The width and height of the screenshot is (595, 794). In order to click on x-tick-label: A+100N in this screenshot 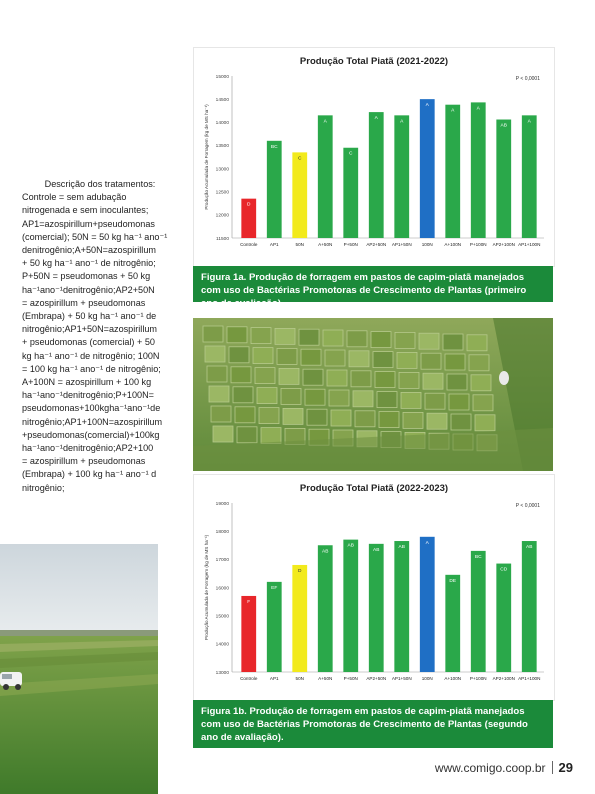, I will do `click(452, 678)`.